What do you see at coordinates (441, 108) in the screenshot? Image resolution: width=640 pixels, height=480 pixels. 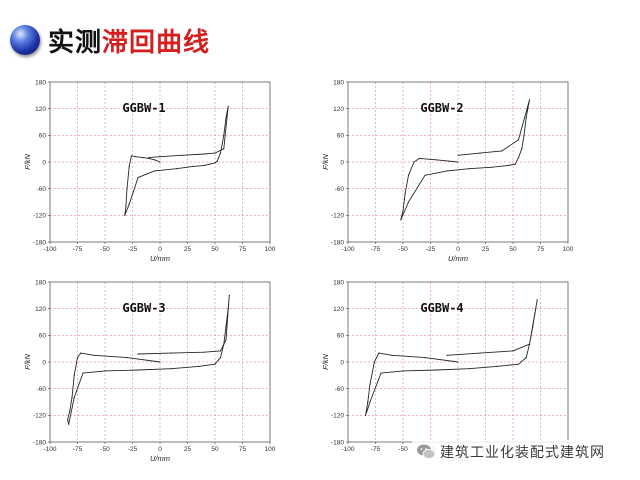 I see `chart-title: GGBW-2` at bounding box center [441, 108].